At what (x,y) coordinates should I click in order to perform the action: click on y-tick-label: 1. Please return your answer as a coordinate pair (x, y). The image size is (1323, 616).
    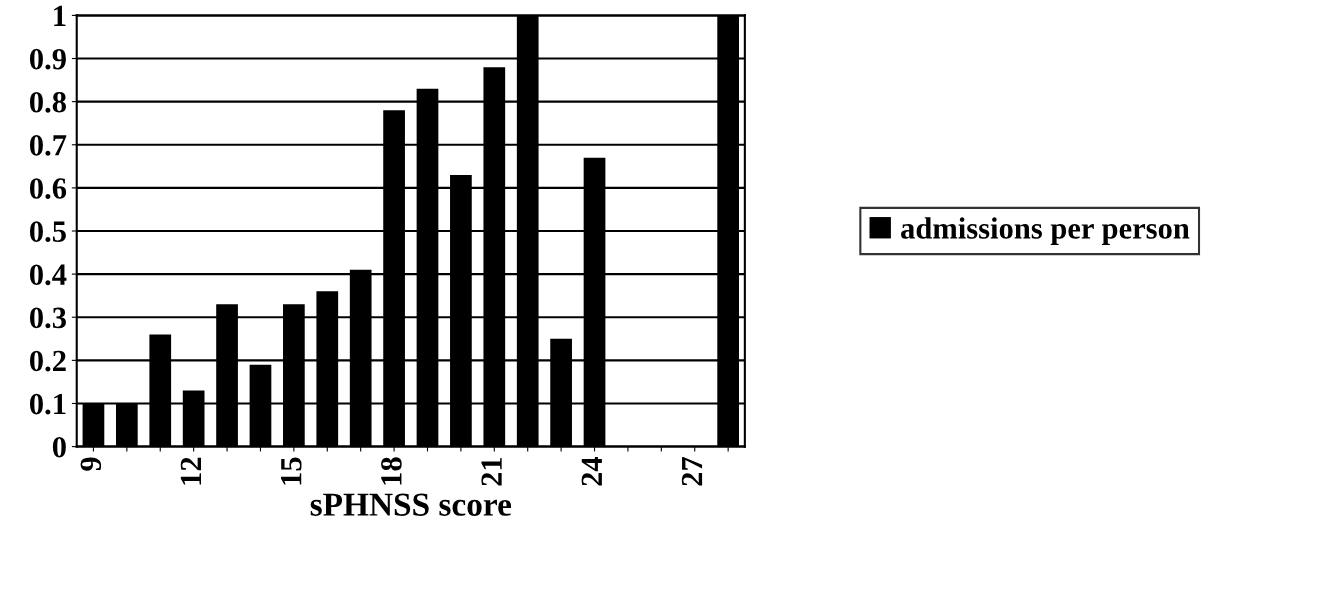
    Looking at the image, I should click on (60, 15).